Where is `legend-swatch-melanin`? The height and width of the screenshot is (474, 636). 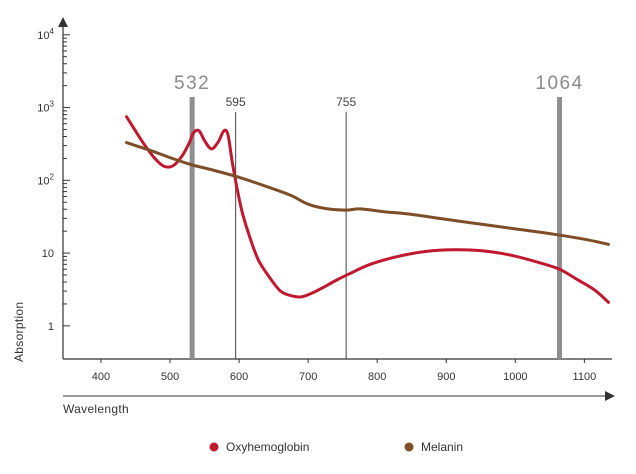
legend-swatch-melanin is located at coordinates (409, 447).